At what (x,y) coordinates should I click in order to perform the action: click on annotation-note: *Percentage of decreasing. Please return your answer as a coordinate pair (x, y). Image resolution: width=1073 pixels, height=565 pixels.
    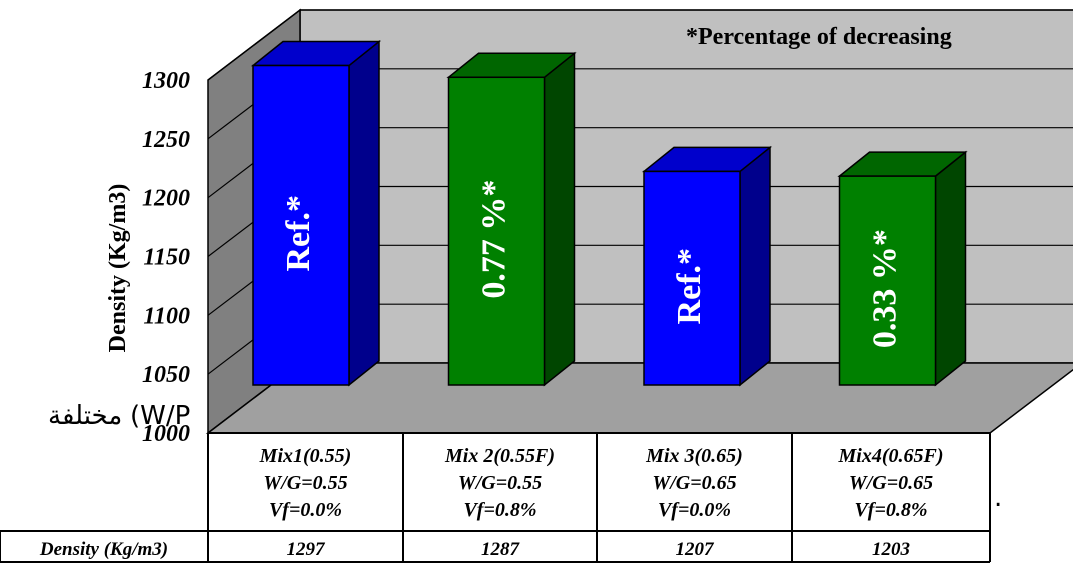
    Looking at the image, I should click on (819, 37).